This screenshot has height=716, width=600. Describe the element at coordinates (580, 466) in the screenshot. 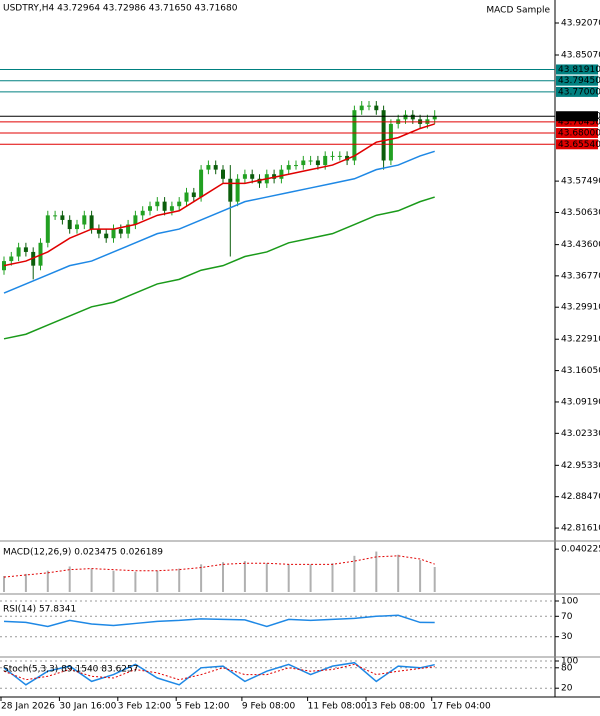

I see `y-tick-label: 42.95330` at that location.